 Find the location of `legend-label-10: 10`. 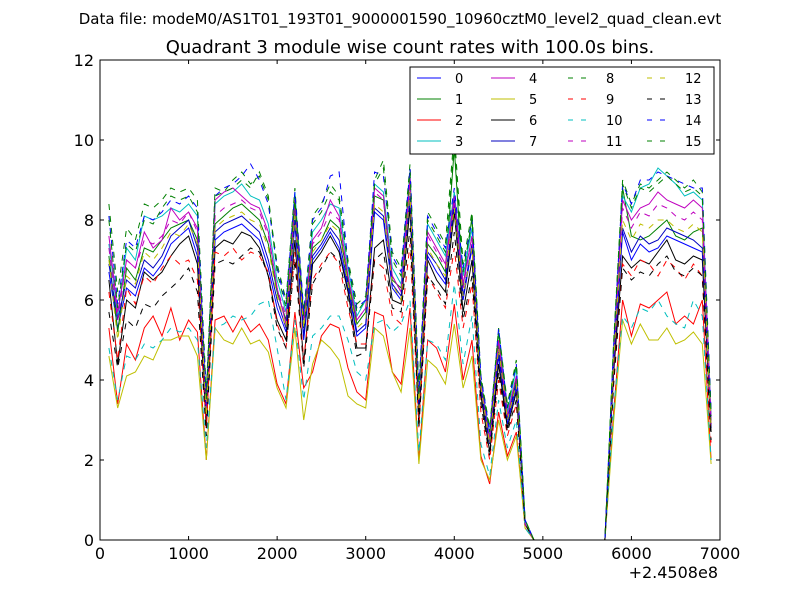

legend-label-10: 10 is located at coordinates (614, 121).